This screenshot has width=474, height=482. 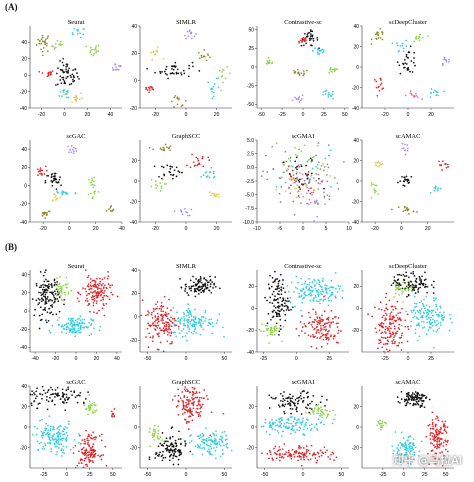 What do you see at coordinates (303, 382) in the screenshot?
I see `plot-title: scGMAI` at bounding box center [303, 382].